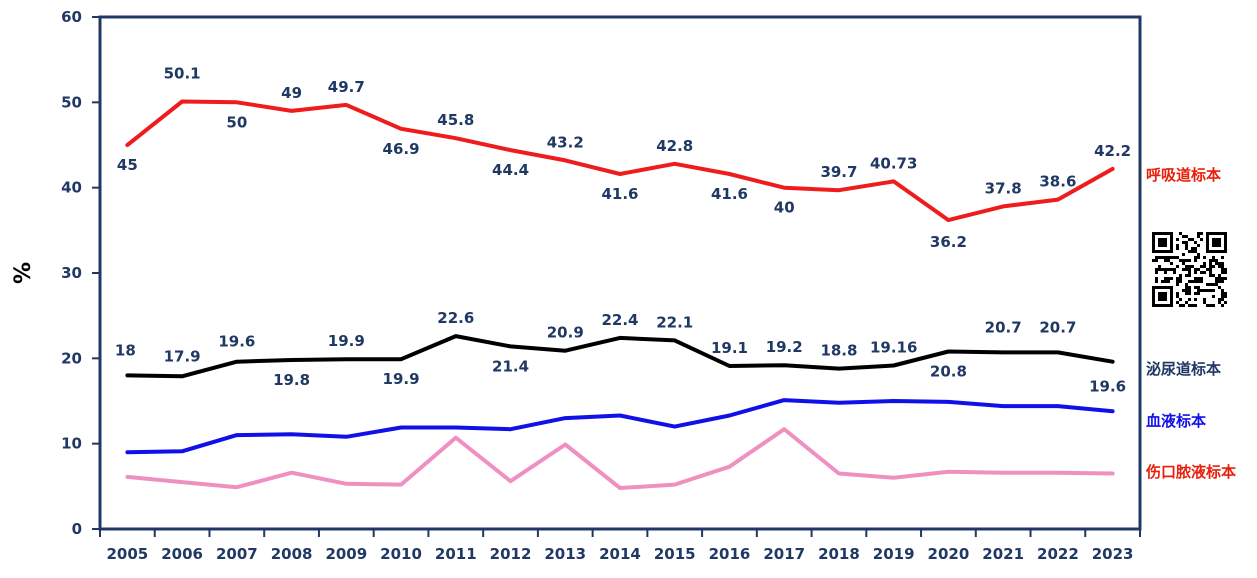  What do you see at coordinates (236, 122) in the screenshot?
I see `data-label: 50` at bounding box center [236, 122].